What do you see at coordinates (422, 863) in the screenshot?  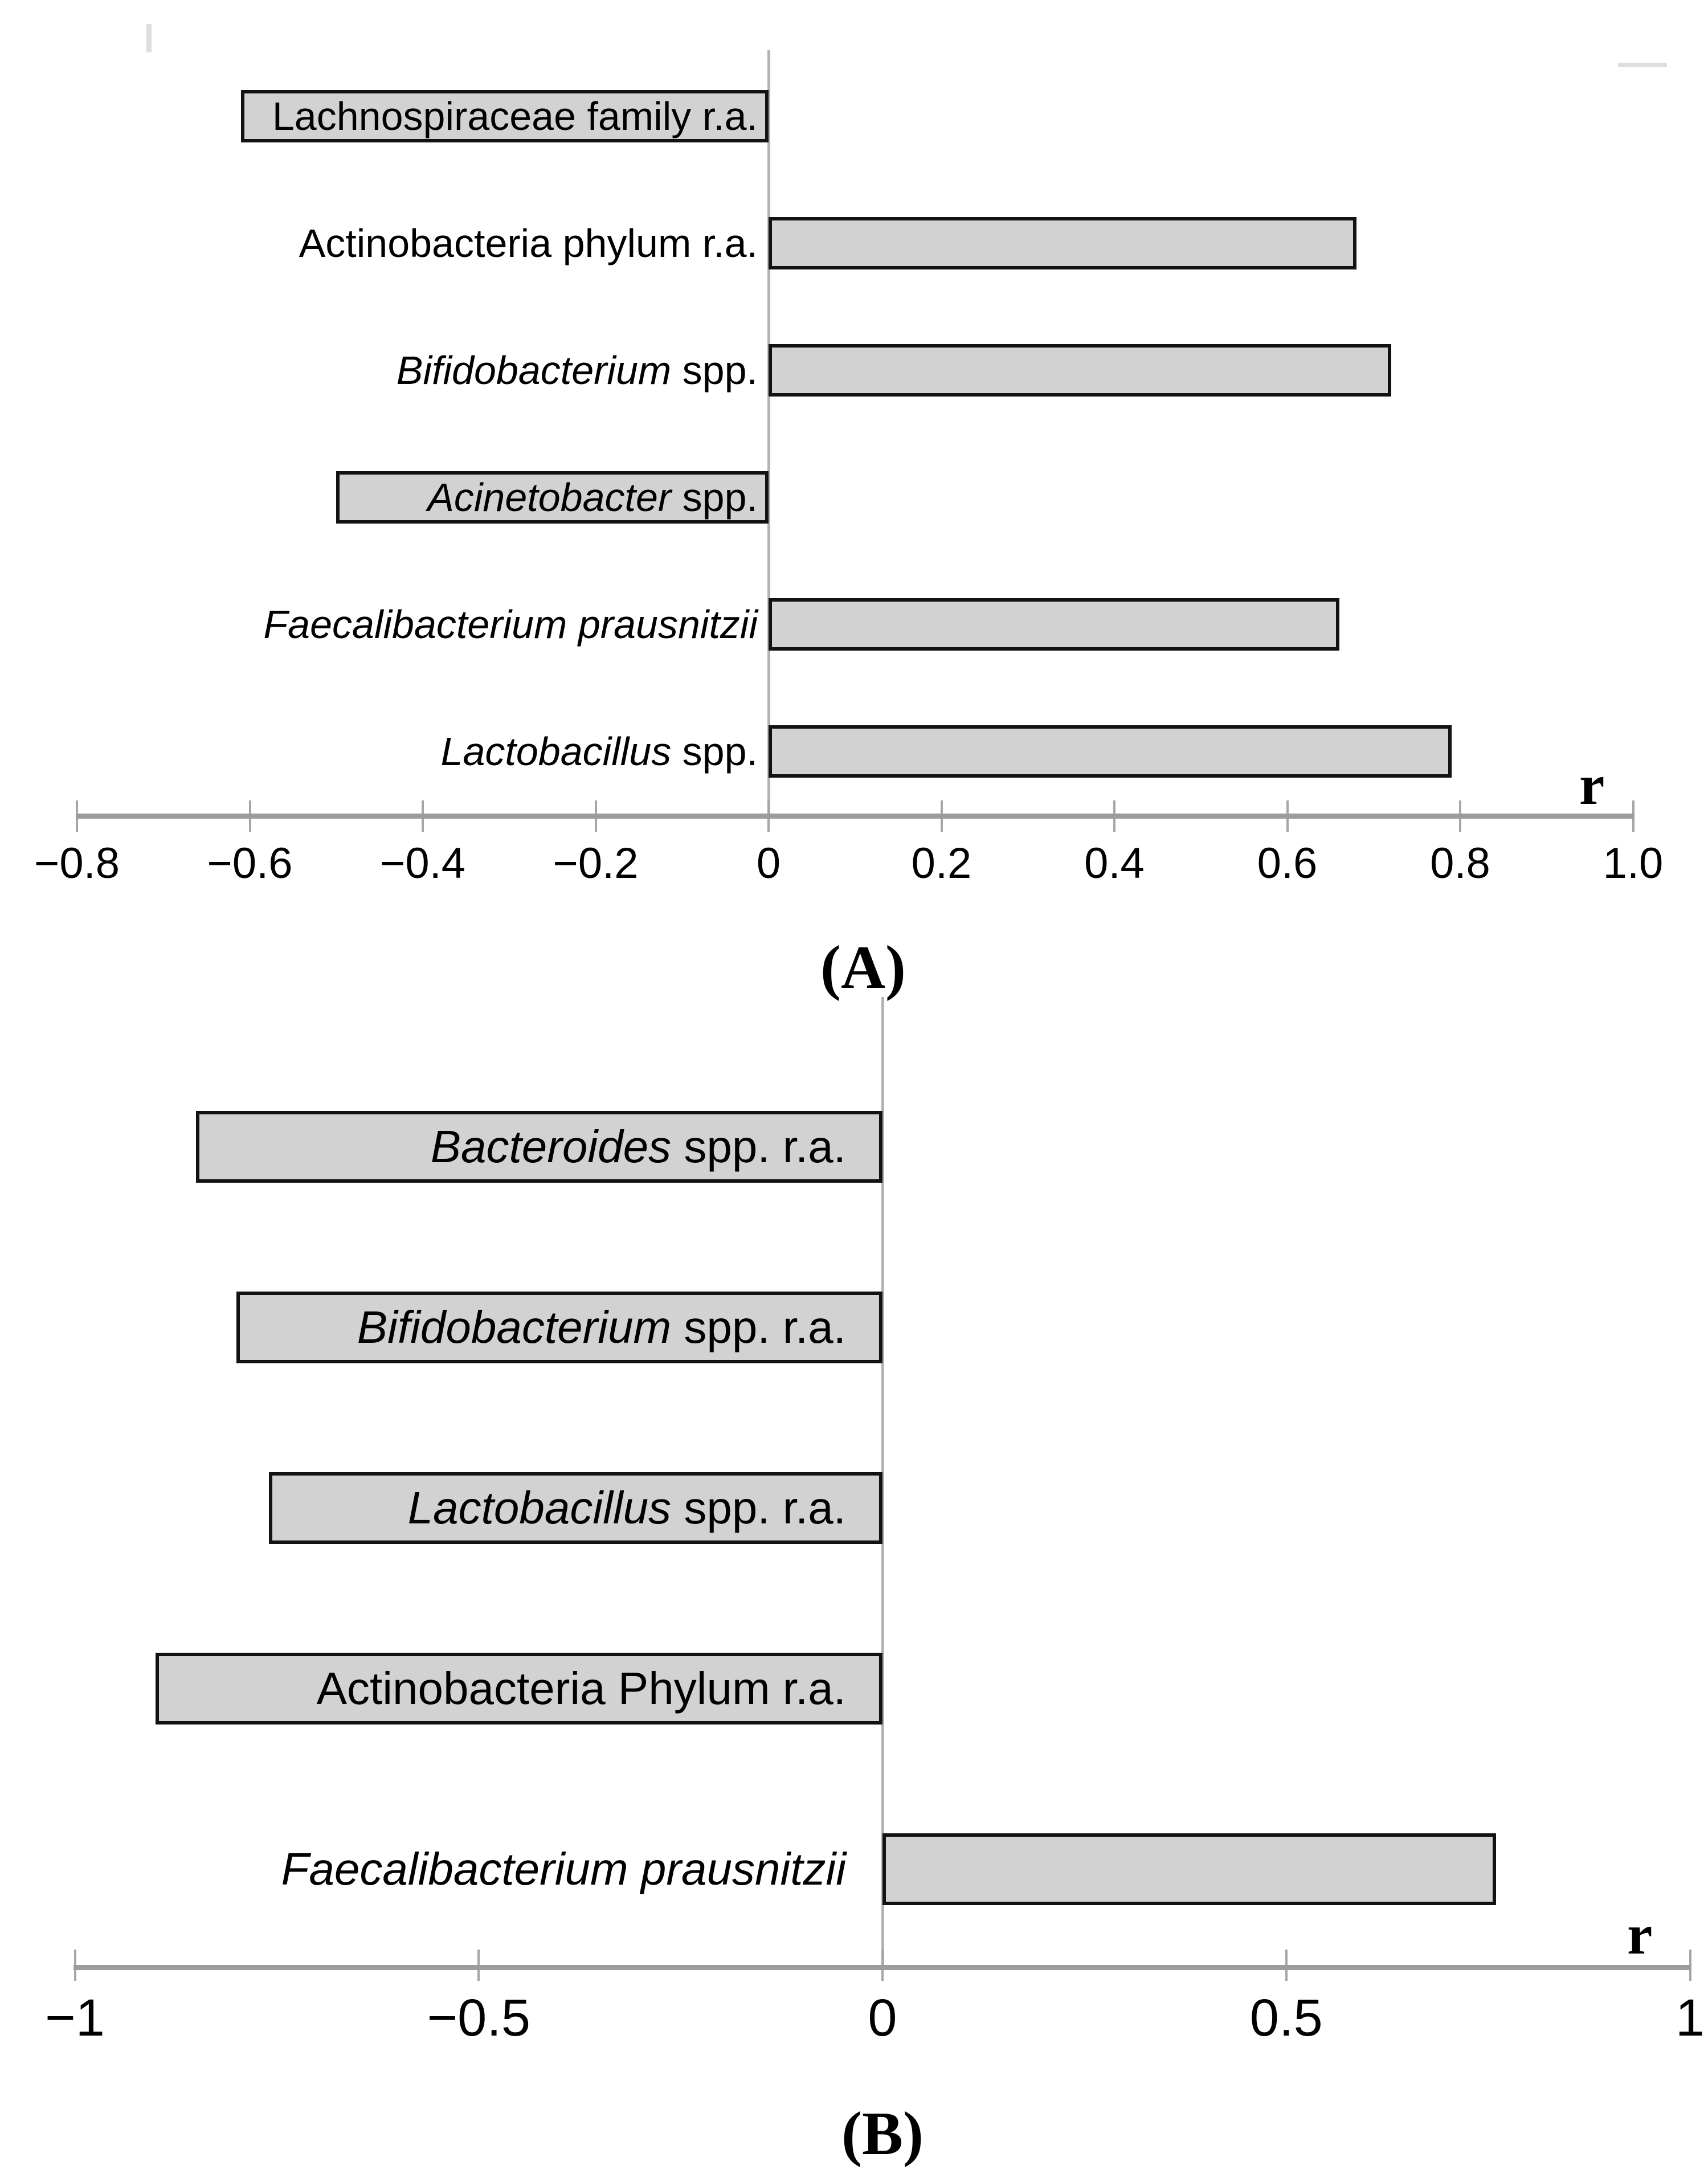 I see `x-axis-tick-label: −0.4` at bounding box center [422, 863].